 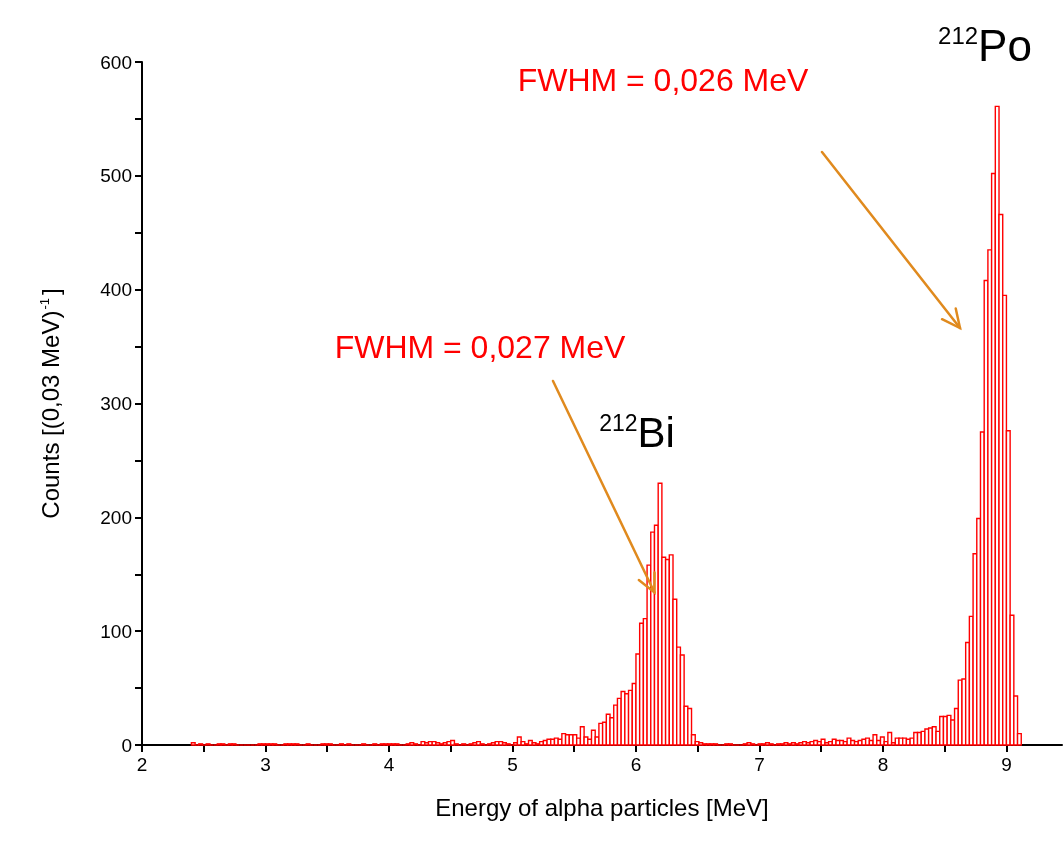 I want to click on y-tick-label: 500, so click(x=116, y=176).